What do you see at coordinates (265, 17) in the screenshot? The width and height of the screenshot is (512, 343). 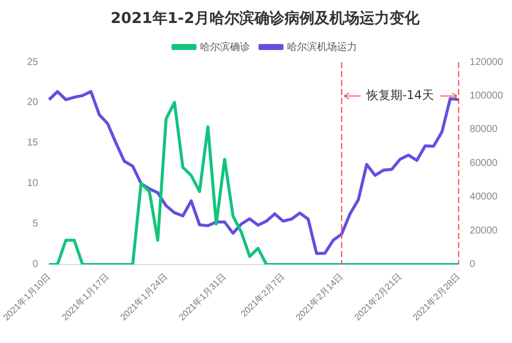 I see `chart-title: 2021年1-2月哈尔滨确诊病例及机场运力变化` at bounding box center [265, 17].